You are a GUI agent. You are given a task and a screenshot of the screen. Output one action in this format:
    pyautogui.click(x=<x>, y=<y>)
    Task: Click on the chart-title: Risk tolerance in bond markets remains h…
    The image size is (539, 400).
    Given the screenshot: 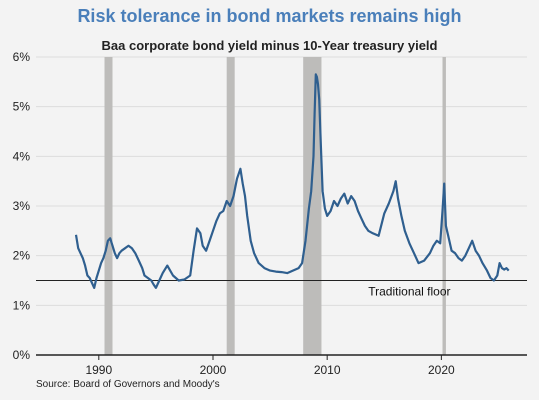 What is the action you would take?
    pyautogui.click(x=269, y=16)
    